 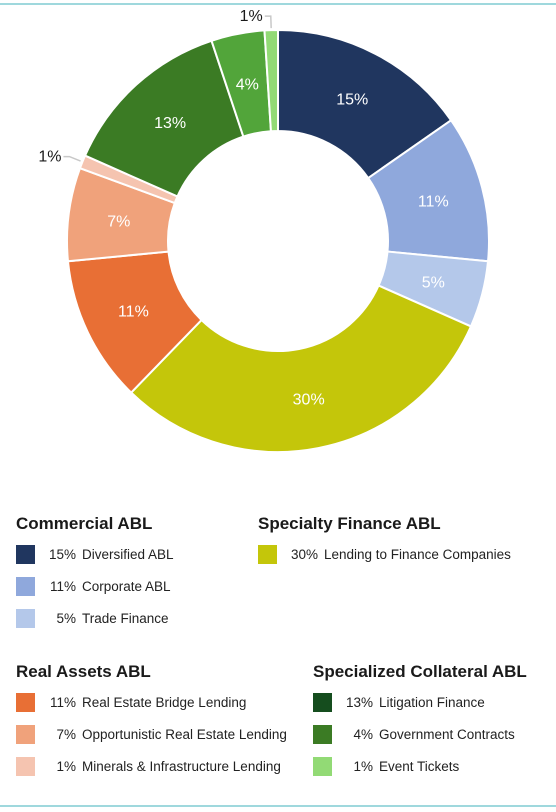 I want to click on slice-label-lending-to-finance-companies: 30%, so click(x=309, y=400).